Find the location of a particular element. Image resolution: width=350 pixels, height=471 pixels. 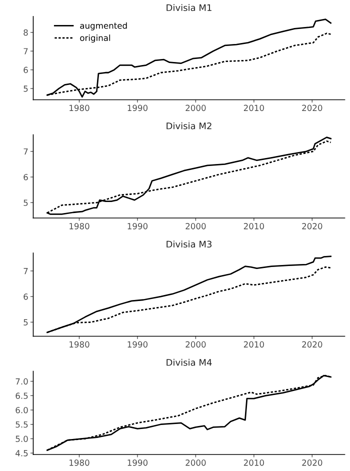

chart-title: Divisia M3 is located at coordinates (189, 244).